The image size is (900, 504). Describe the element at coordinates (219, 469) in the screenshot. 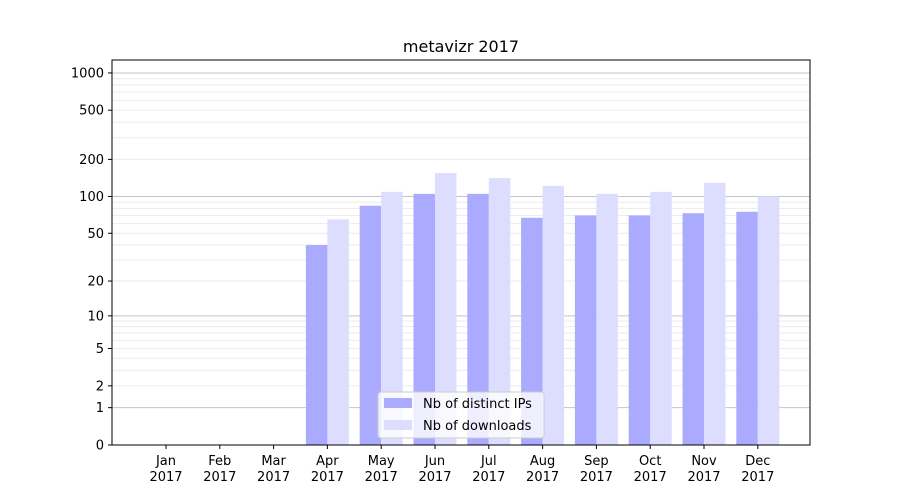

I see `x-tick-label: Feb 2017` at that location.